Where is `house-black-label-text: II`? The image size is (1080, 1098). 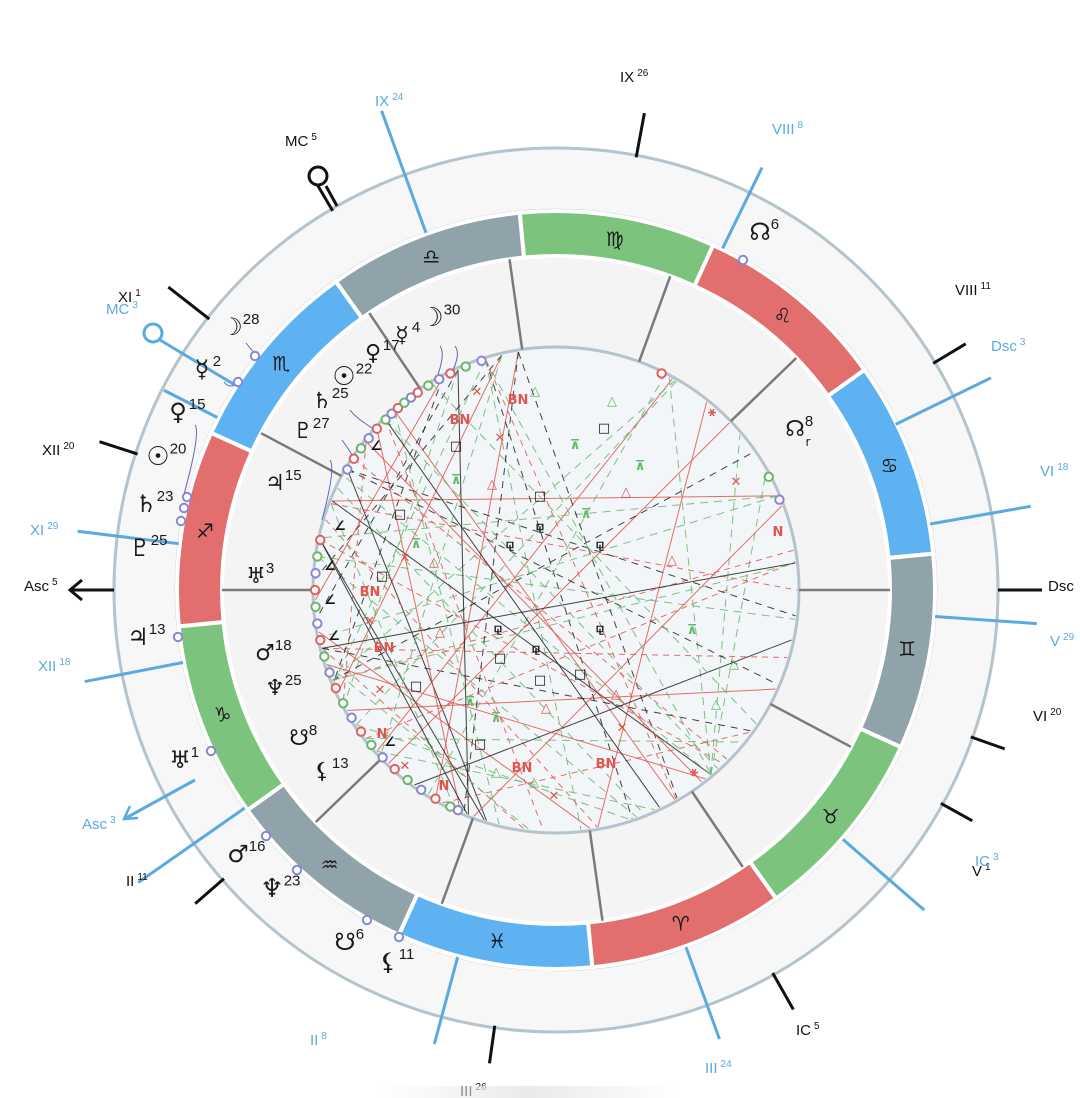 house-black-label-text: II is located at coordinates (130, 881).